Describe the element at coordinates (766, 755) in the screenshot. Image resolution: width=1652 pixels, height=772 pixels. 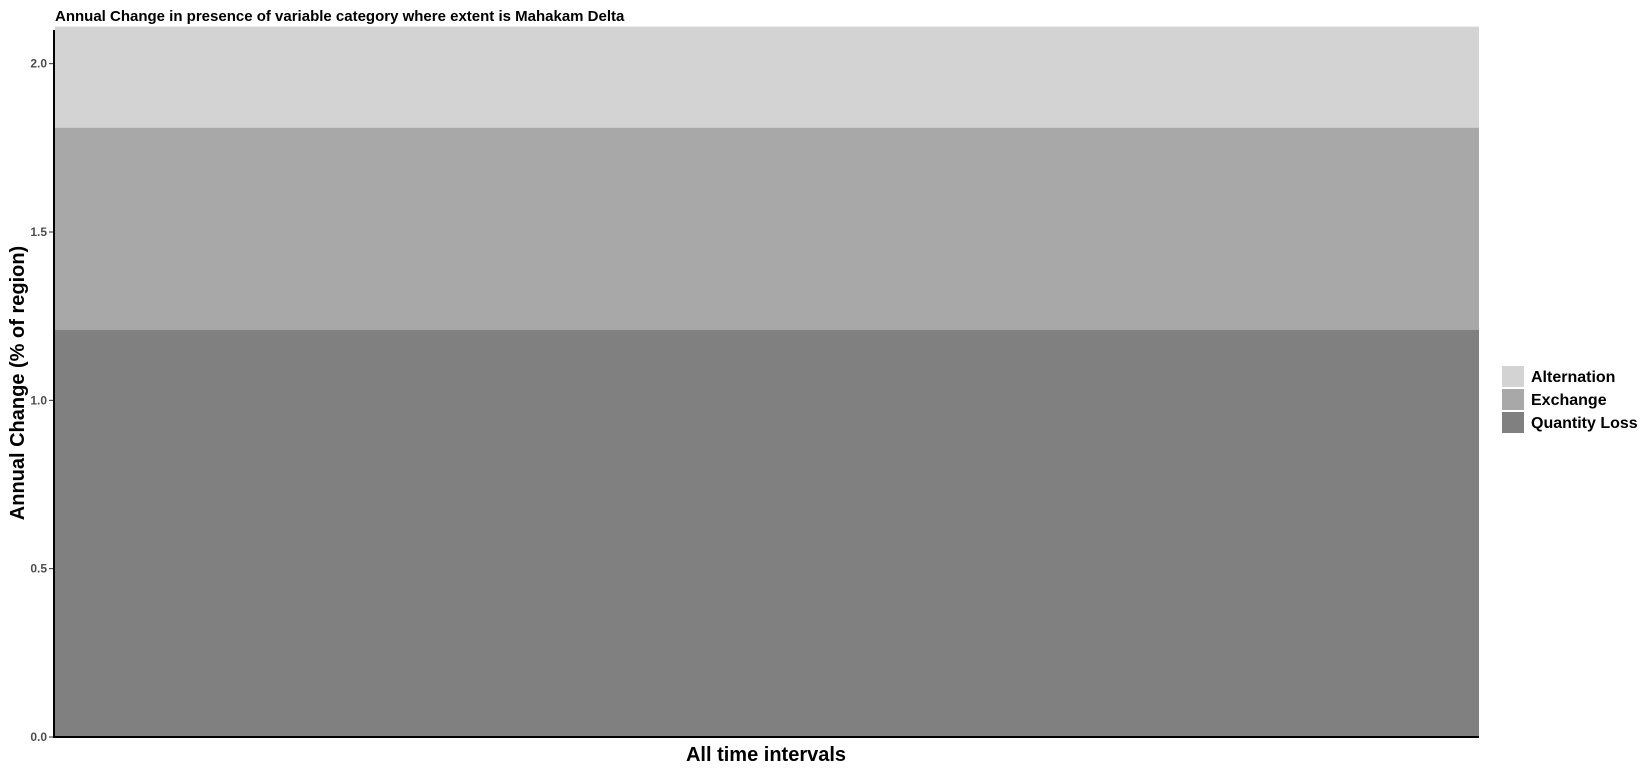
I see `x-axis-title: All time intervals` at that location.